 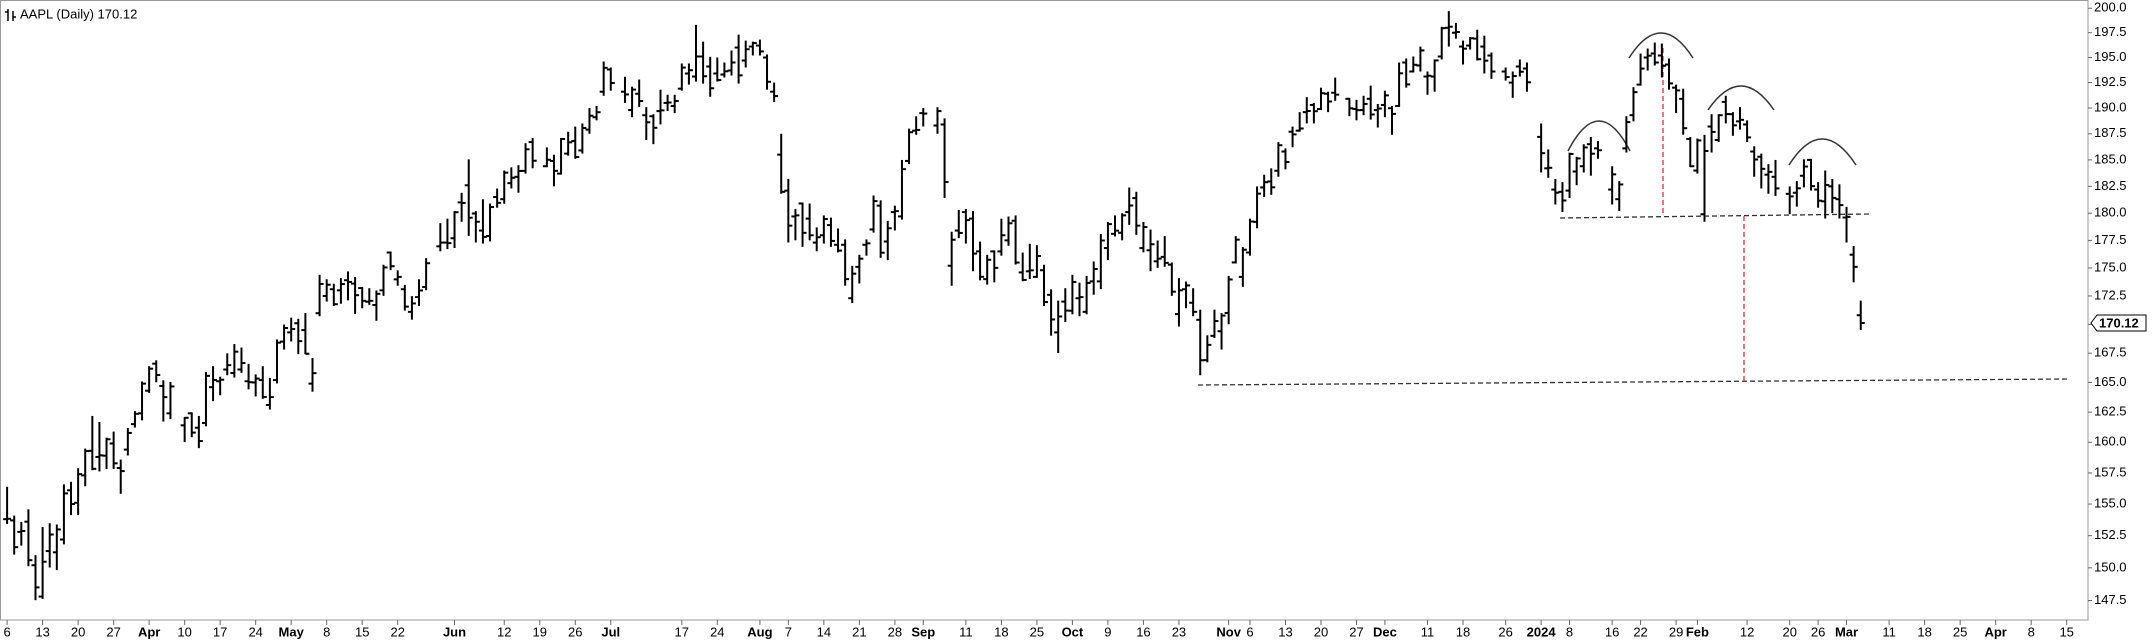 I want to click on y-tick-label: 172.5, so click(x=2110, y=294).